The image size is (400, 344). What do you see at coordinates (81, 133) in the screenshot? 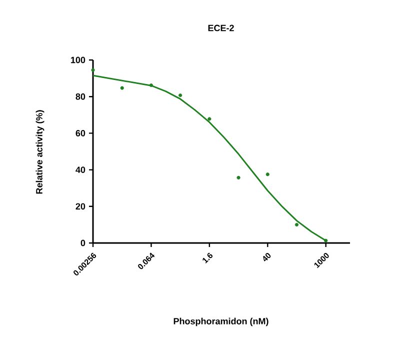
I see `y-tick-label: 60` at bounding box center [81, 133].